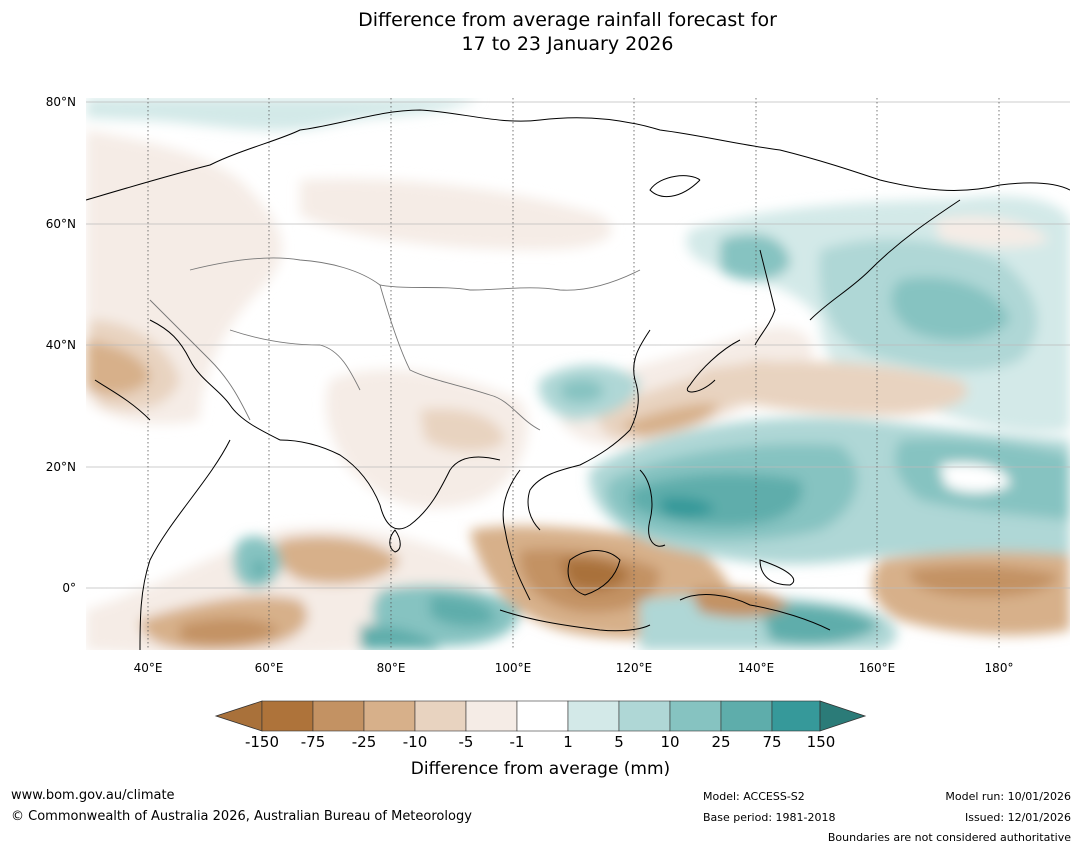 This screenshot has height=850, width=1081. I want to click on lat-label-0: 0°, so click(69, 588).